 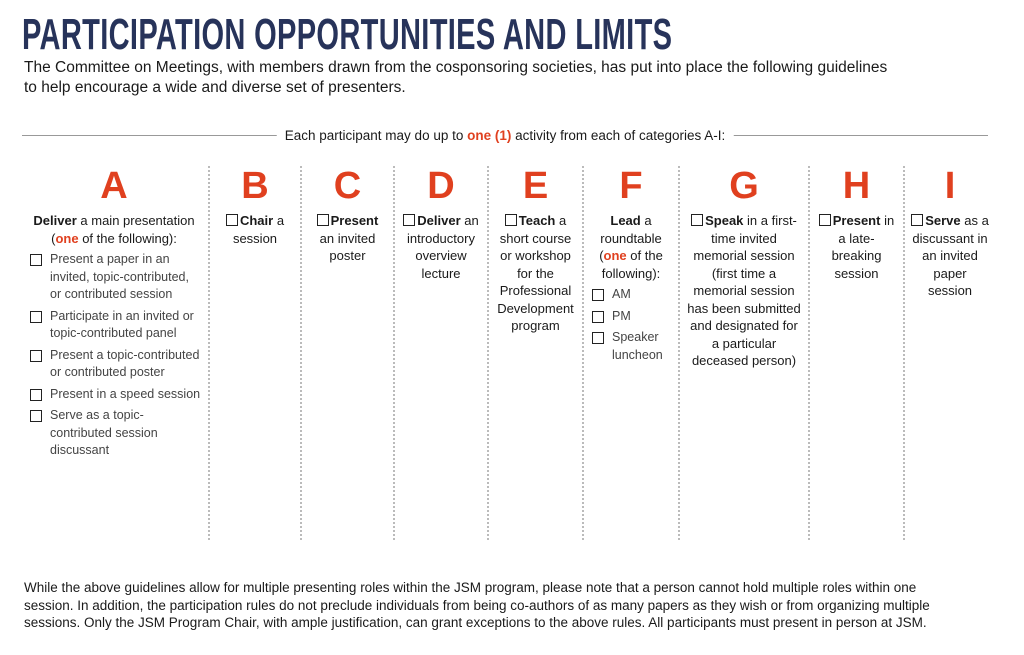 I want to click on heading-verb: Chair, so click(x=256, y=220).